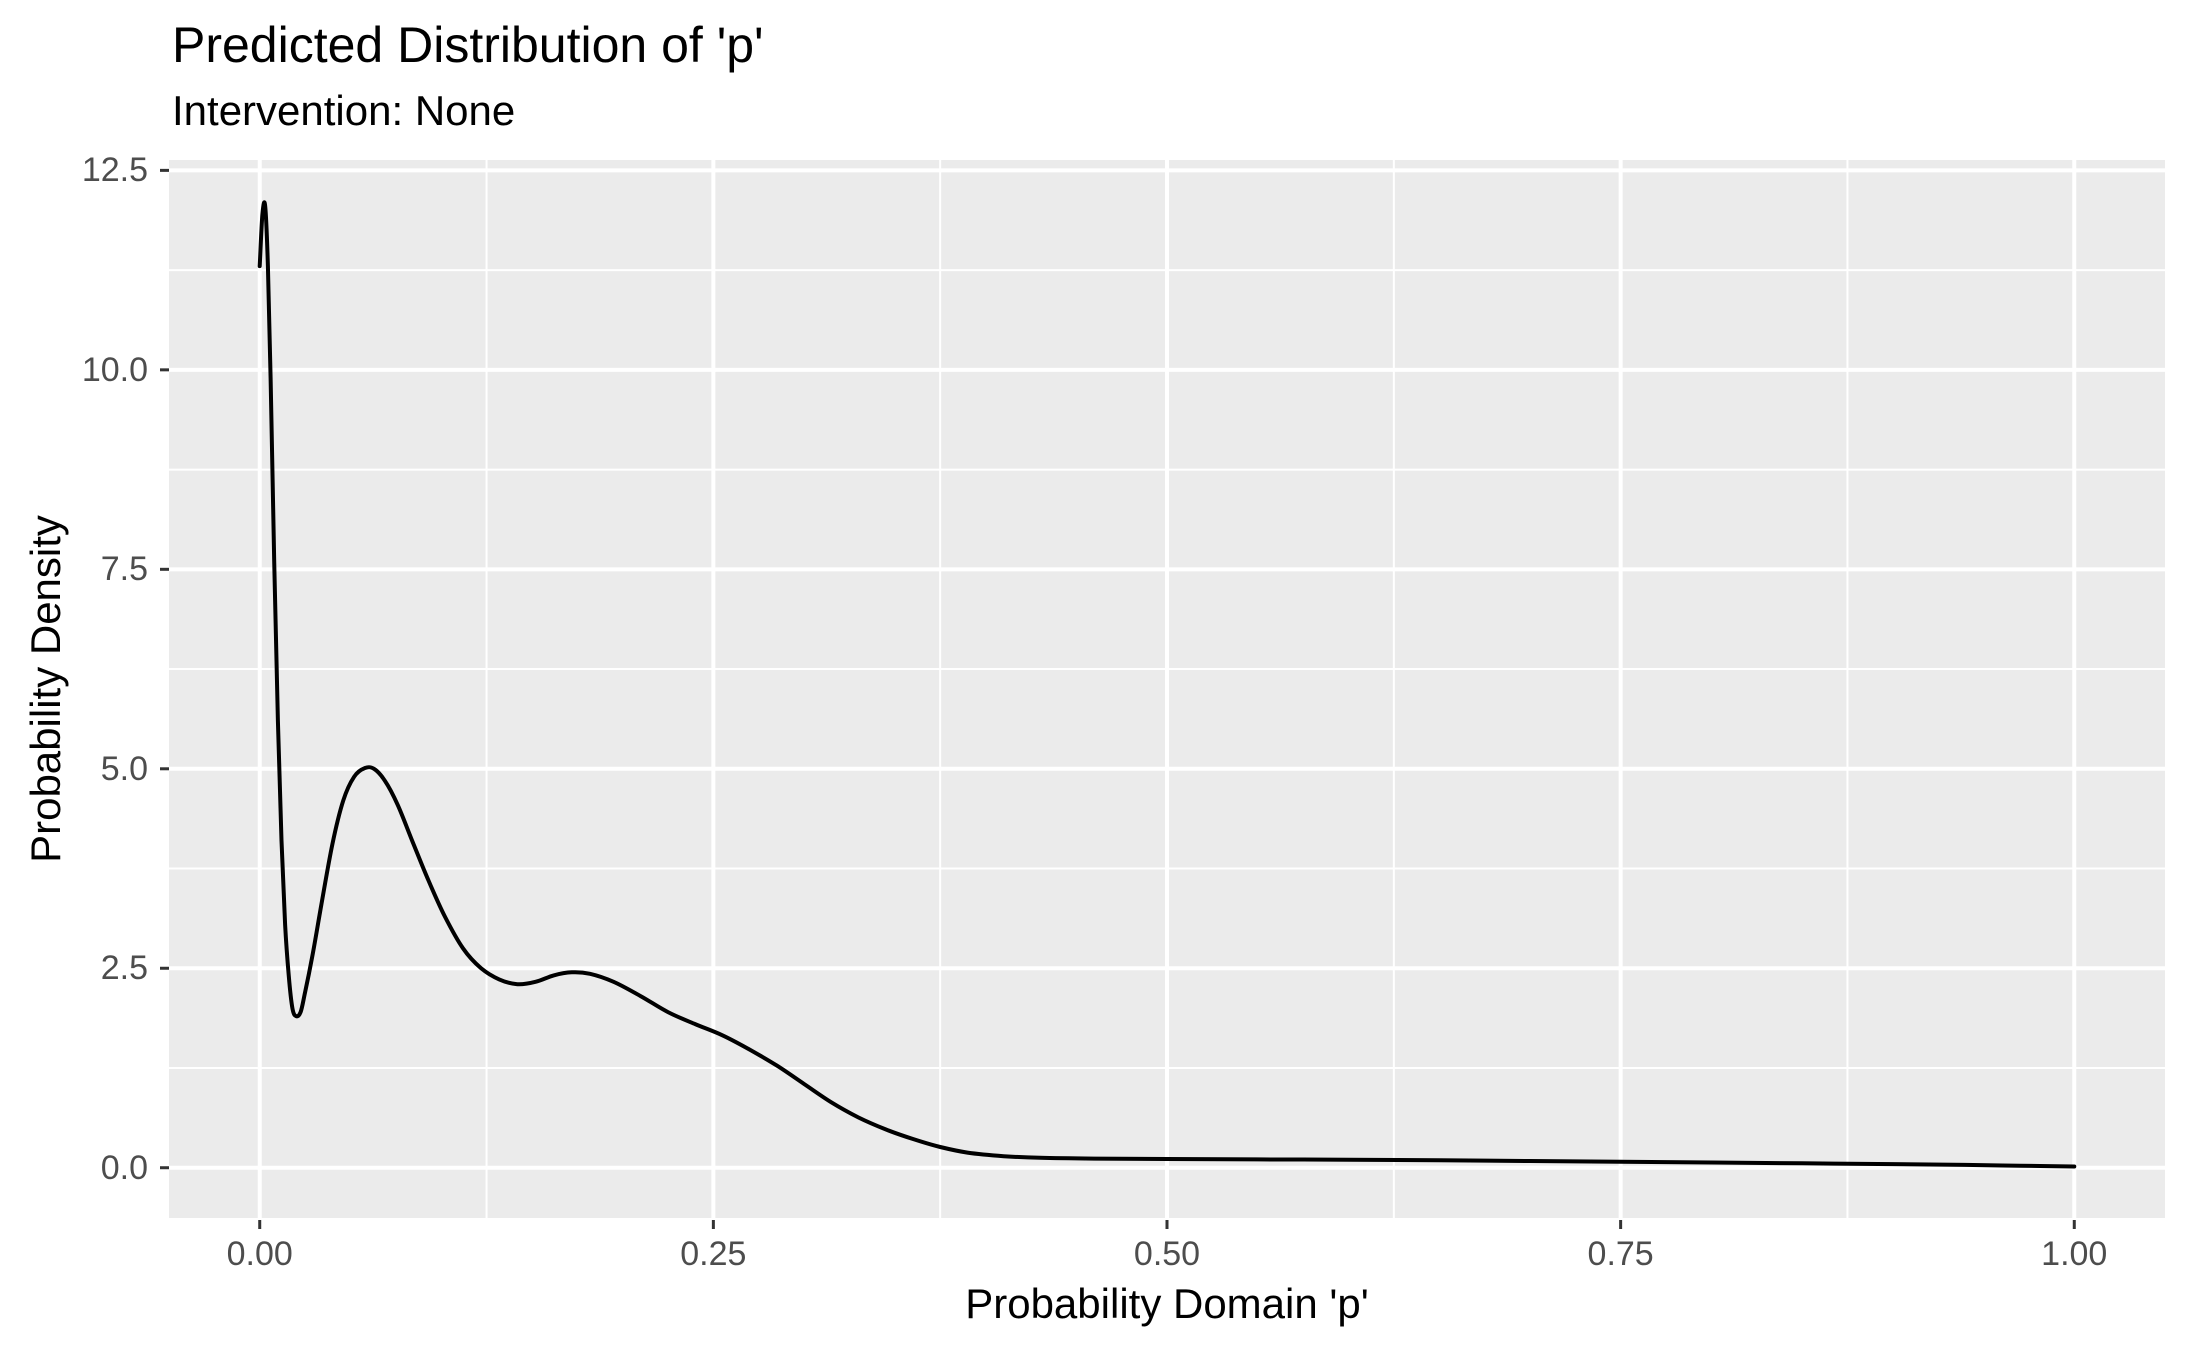 This screenshot has height=1350, width=2187. I want to click on chart-subtitle: Intervention: None, so click(344, 110).